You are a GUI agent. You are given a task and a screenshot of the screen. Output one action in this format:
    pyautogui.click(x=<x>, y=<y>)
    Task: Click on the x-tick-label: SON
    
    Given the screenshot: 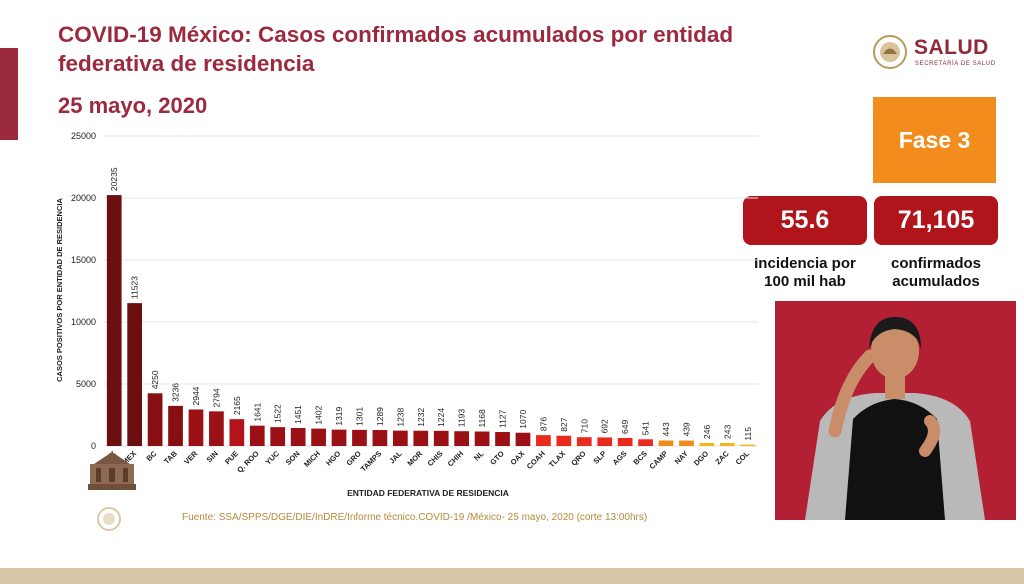 What is the action you would take?
    pyautogui.click(x=293, y=458)
    